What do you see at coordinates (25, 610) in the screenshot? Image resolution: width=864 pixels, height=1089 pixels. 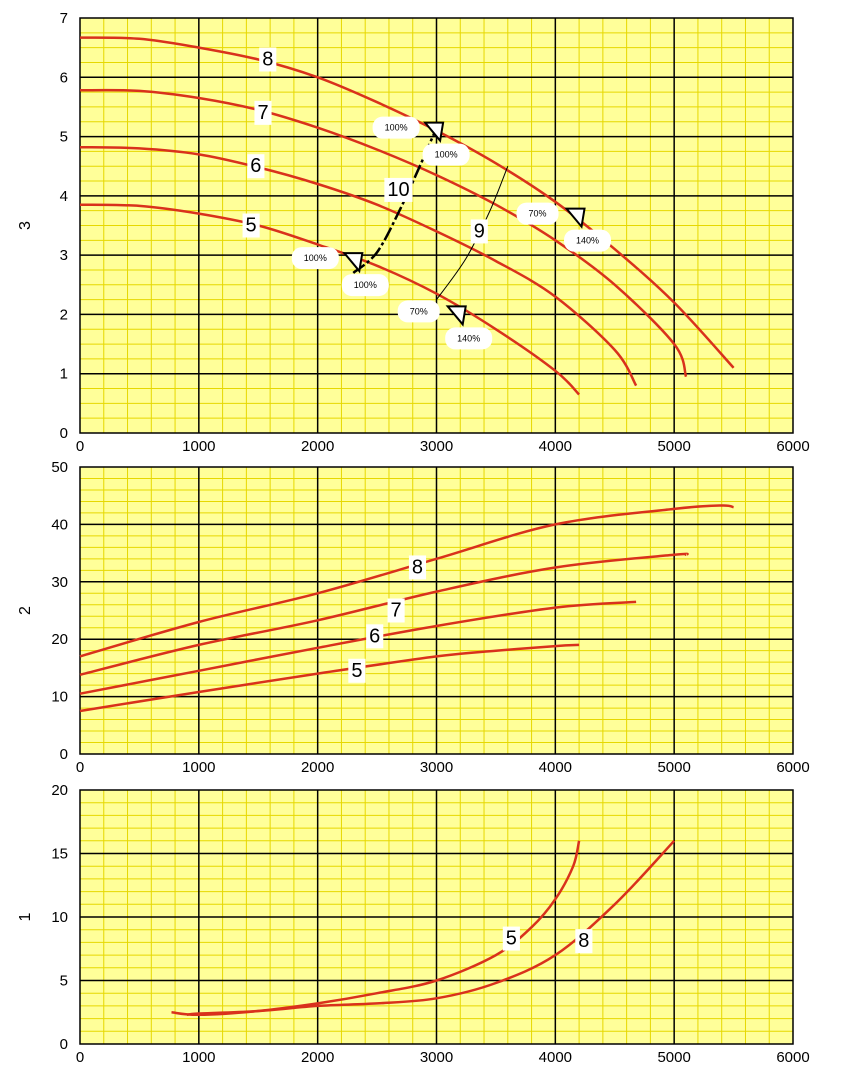 I see `y-axis-label: 2` at bounding box center [25, 610].